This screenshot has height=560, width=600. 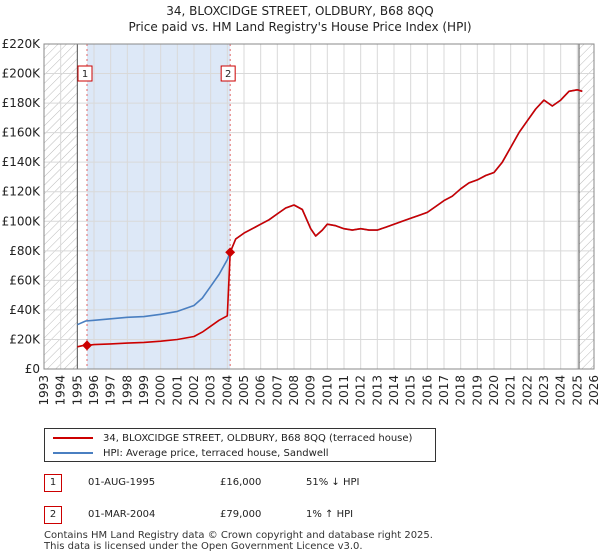 What do you see at coordinates (177, 390) in the screenshot?
I see `x-tick-label: 2001` at bounding box center [177, 390].